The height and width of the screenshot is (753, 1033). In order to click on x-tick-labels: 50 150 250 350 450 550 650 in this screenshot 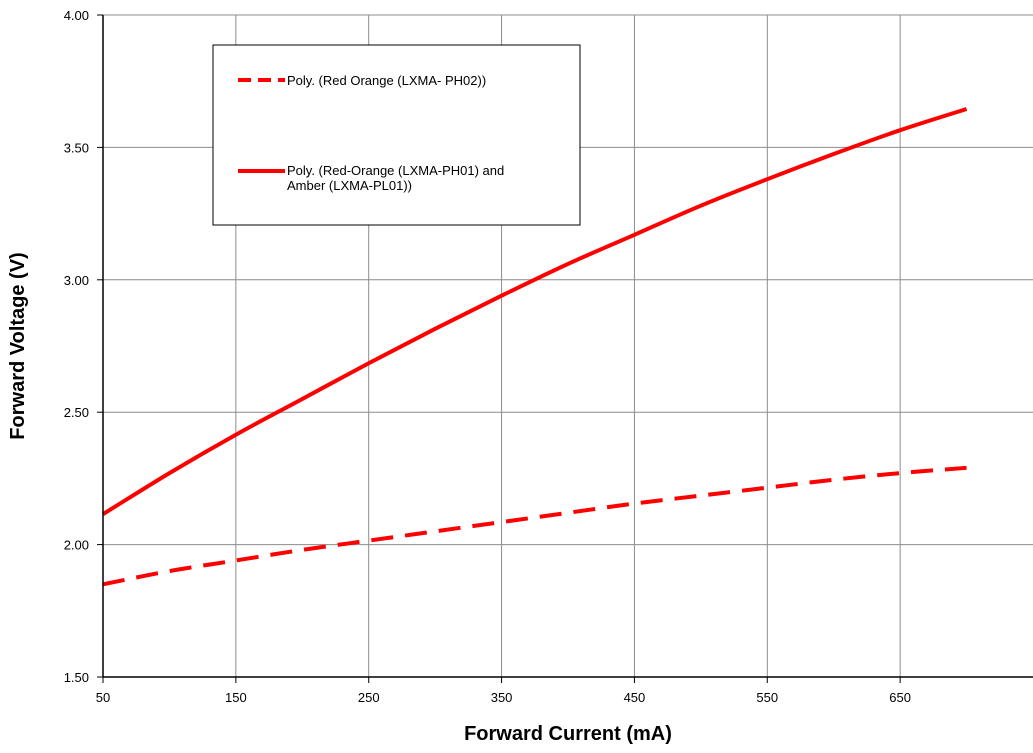, I will do `click(503, 691)`.